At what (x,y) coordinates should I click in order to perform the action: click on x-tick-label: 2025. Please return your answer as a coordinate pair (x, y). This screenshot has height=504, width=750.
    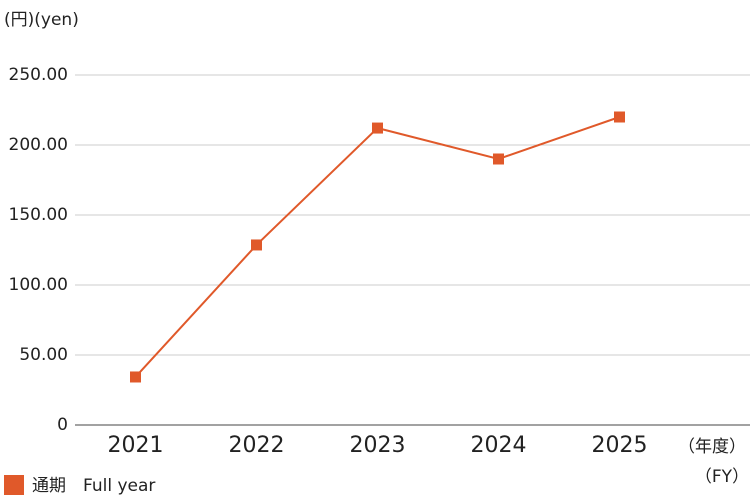
    Looking at the image, I should click on (620, 445).